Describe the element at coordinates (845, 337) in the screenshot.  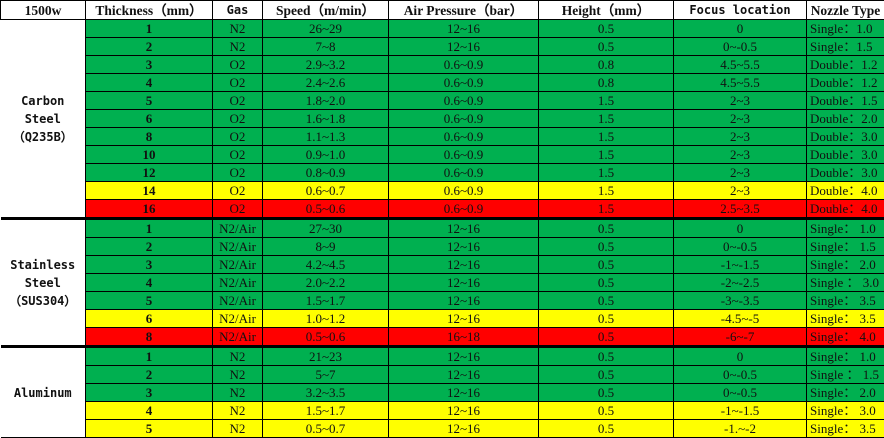
I see `nozzle-cell: Single： 4.0` at that location.